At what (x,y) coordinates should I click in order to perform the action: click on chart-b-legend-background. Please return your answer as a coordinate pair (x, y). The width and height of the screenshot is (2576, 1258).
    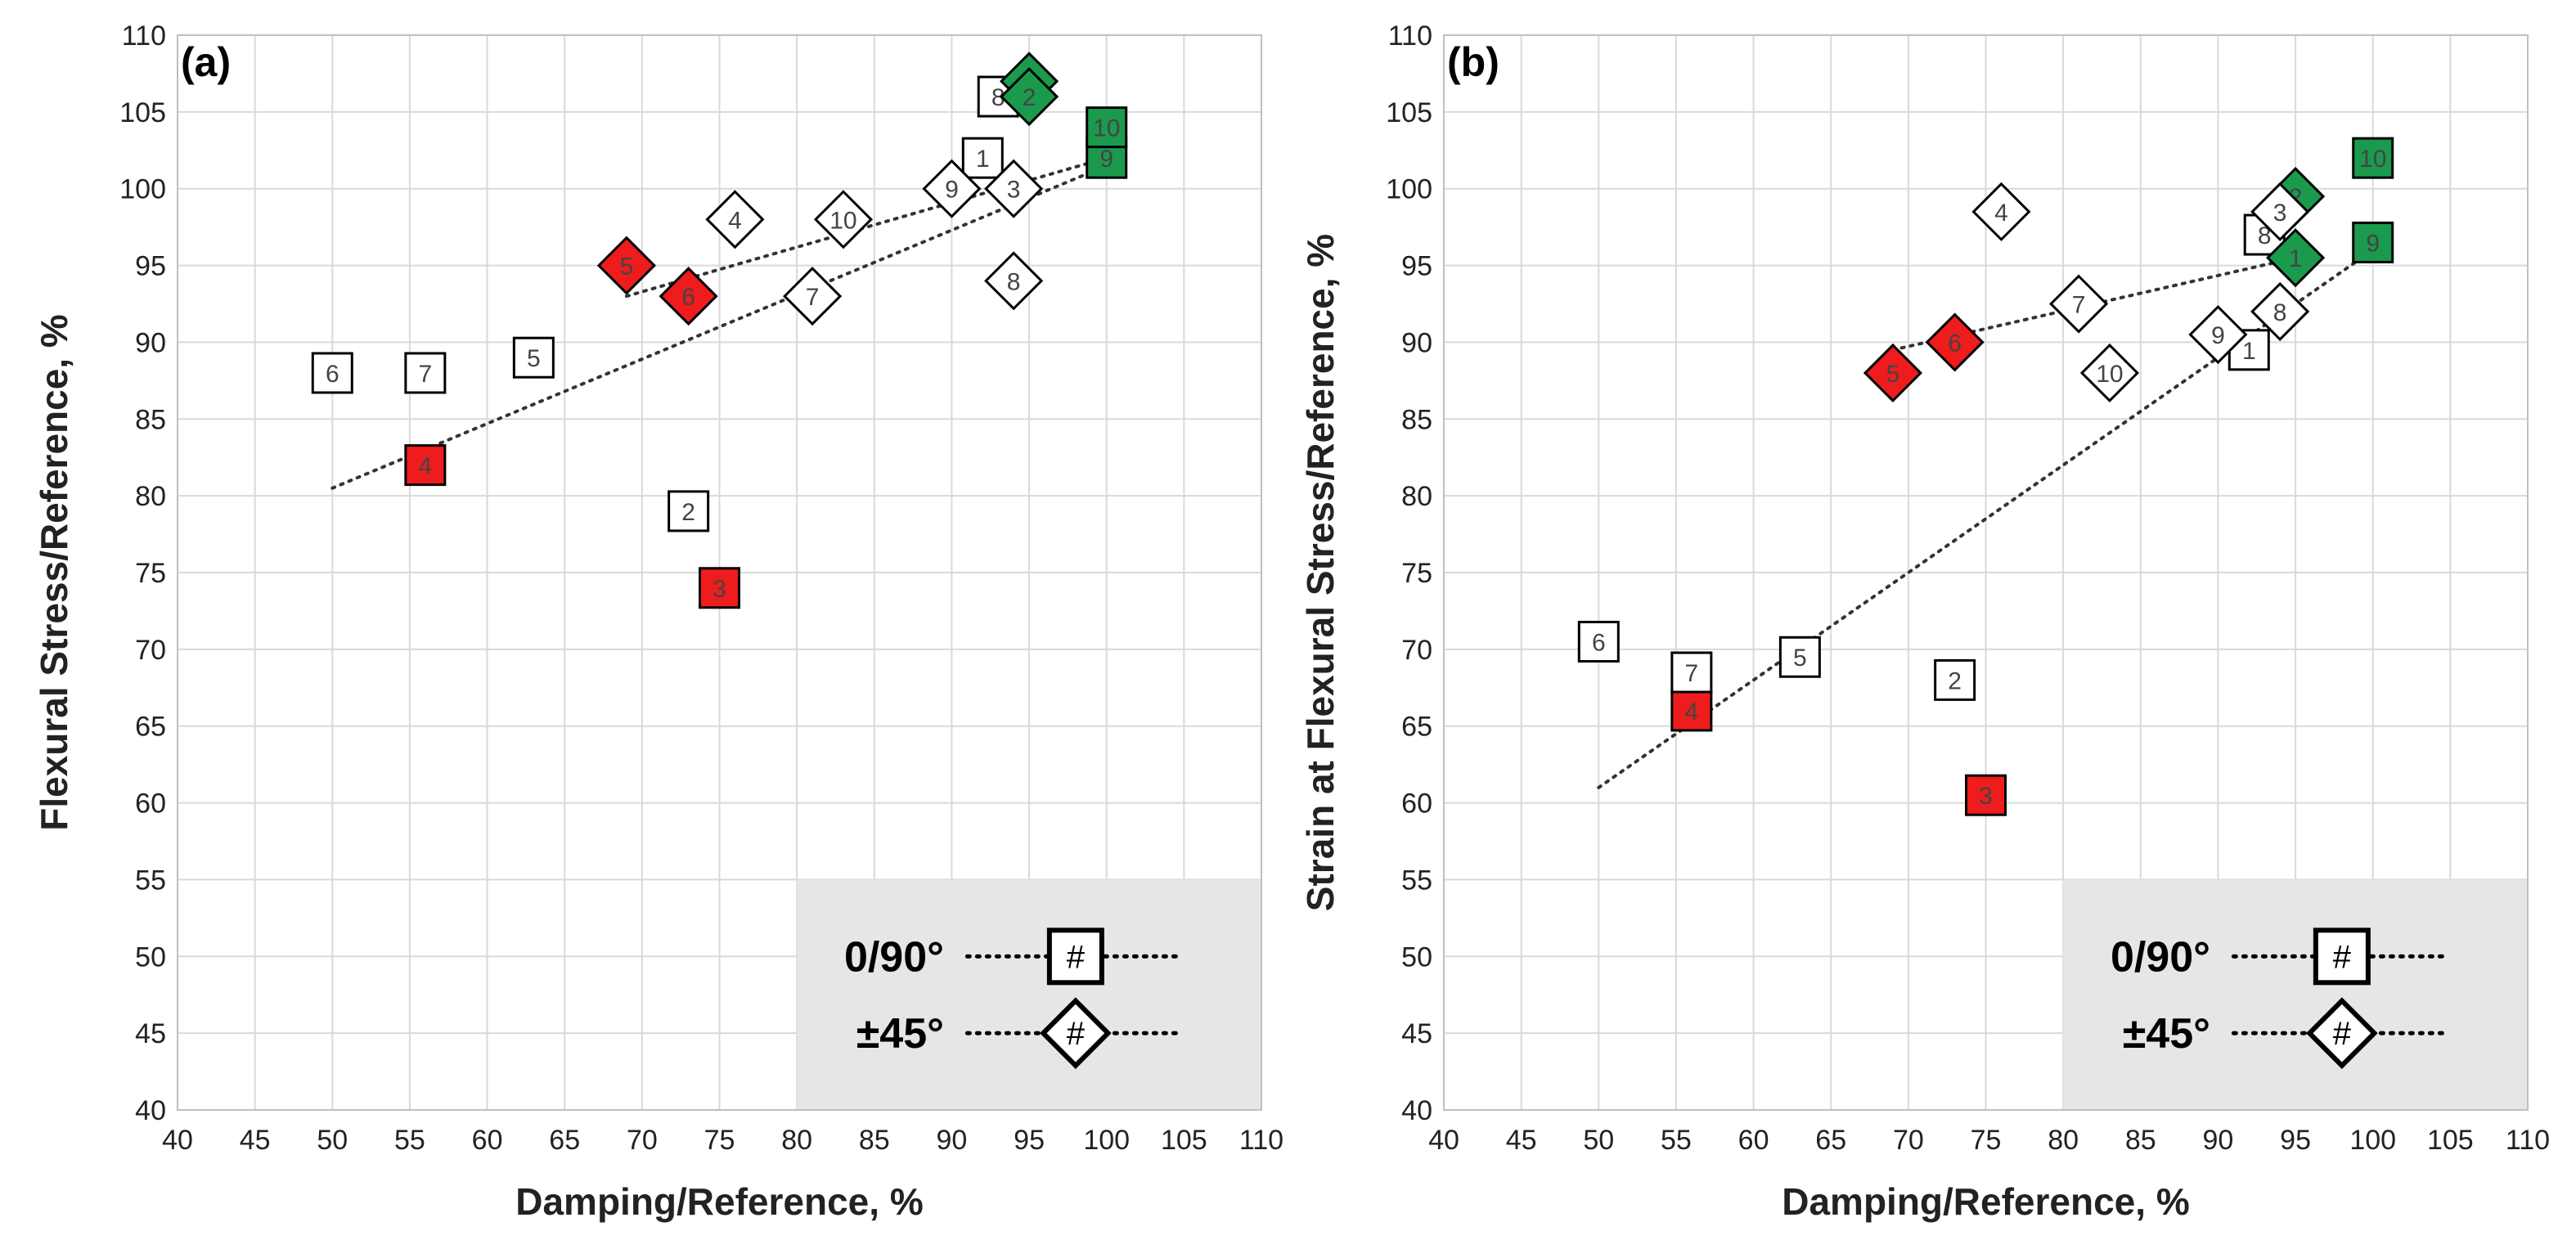
    Looking at the image, I should click on (2296, 995).